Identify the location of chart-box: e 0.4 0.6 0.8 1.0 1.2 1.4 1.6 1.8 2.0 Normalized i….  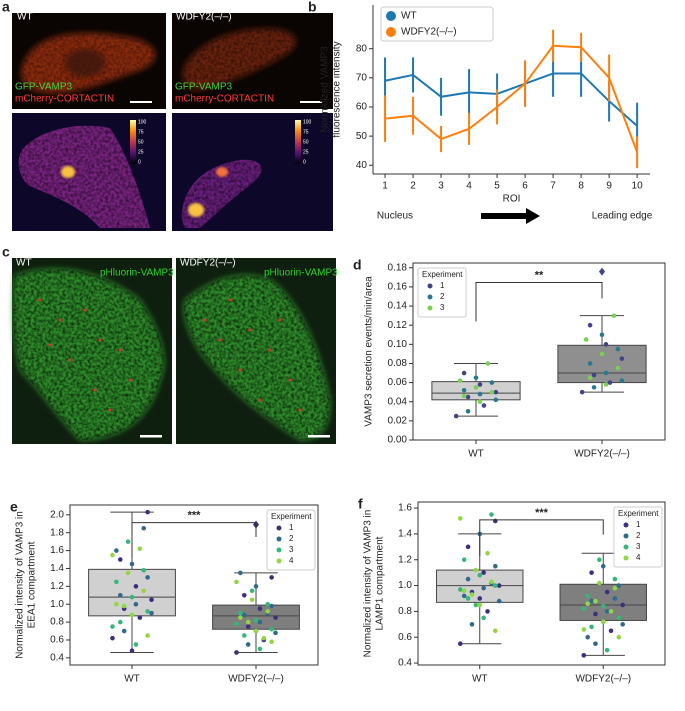
(164, 592).